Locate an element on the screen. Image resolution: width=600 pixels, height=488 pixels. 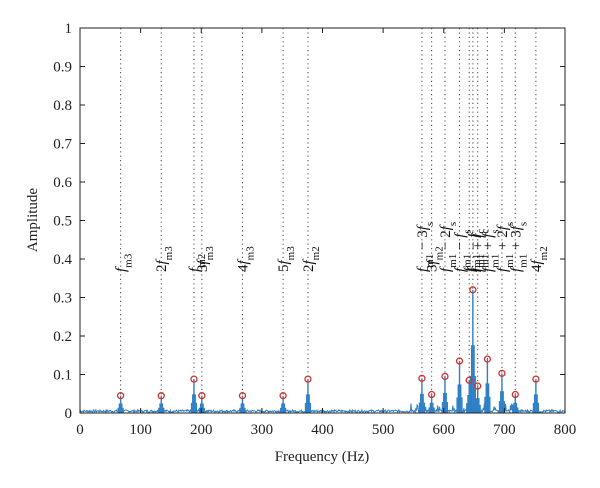
annotation-label: fm1 − fs is located at coordinates (463, 250).